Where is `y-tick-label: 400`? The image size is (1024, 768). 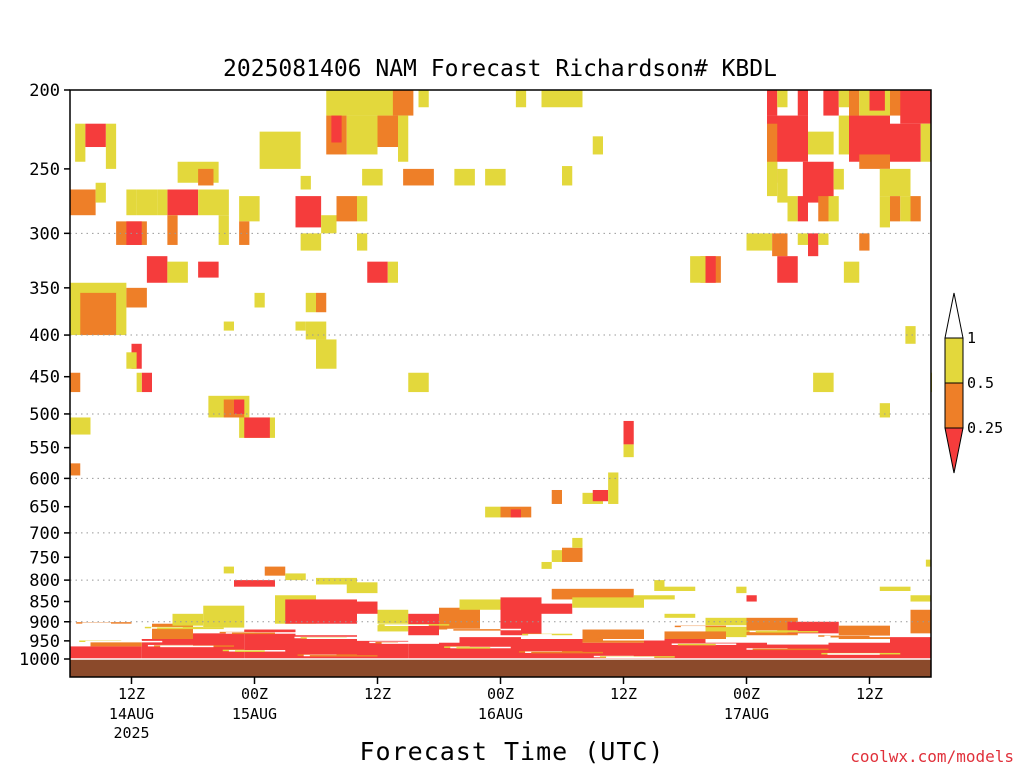 y-tick-label: 400 is located at coordinates (44, 336).